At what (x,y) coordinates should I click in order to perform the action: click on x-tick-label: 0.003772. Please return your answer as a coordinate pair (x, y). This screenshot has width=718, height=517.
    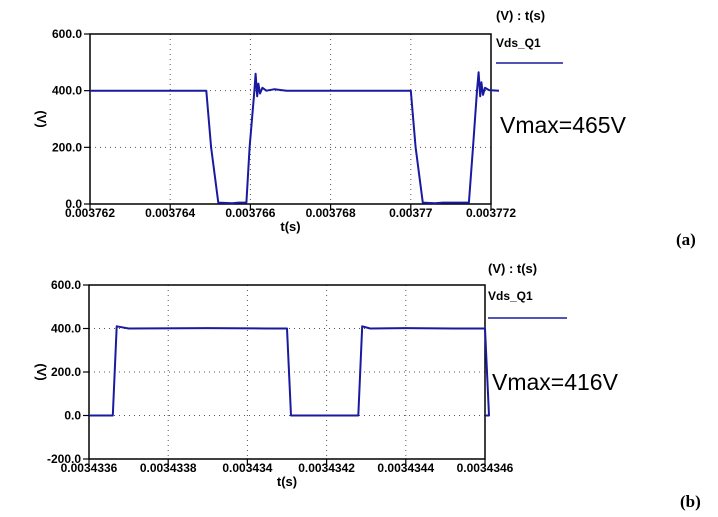
    Looking at the image, I should click on (491, 213).